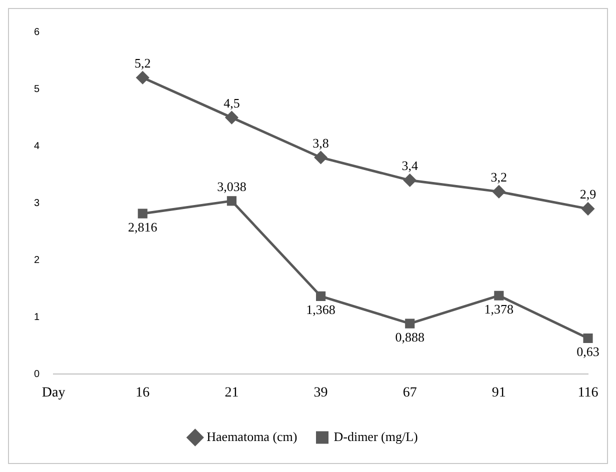  Describe the element at coordinates (37, 203) in the screenshot. I see `y-tick-label: 3` at that location.